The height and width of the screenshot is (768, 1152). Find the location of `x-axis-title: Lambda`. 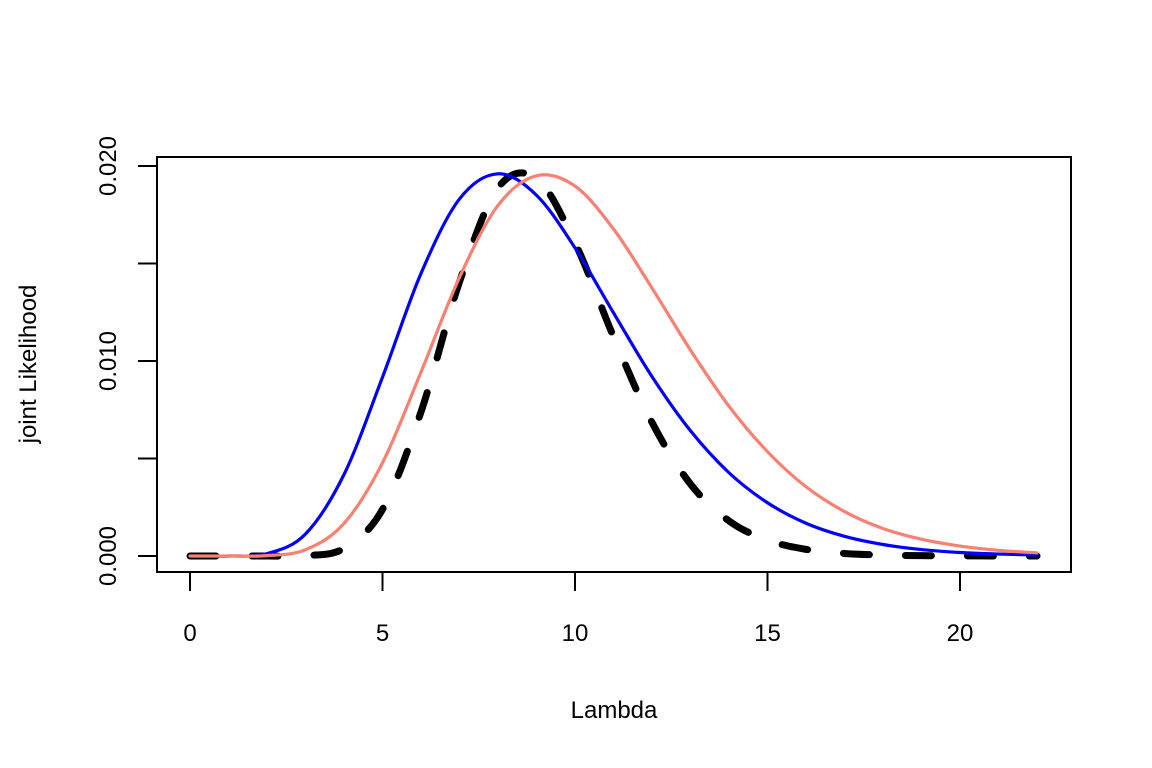

x-axis-title: Lambda is located at coordinates (614, 710).